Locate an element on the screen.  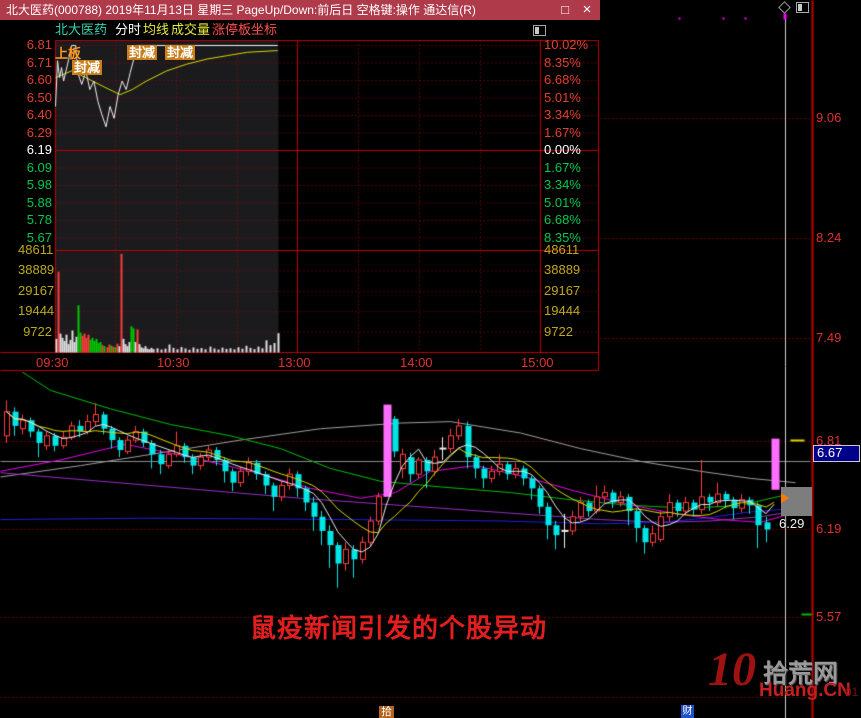
limit-board-label: 上板 is located at coordinates (68, 53).